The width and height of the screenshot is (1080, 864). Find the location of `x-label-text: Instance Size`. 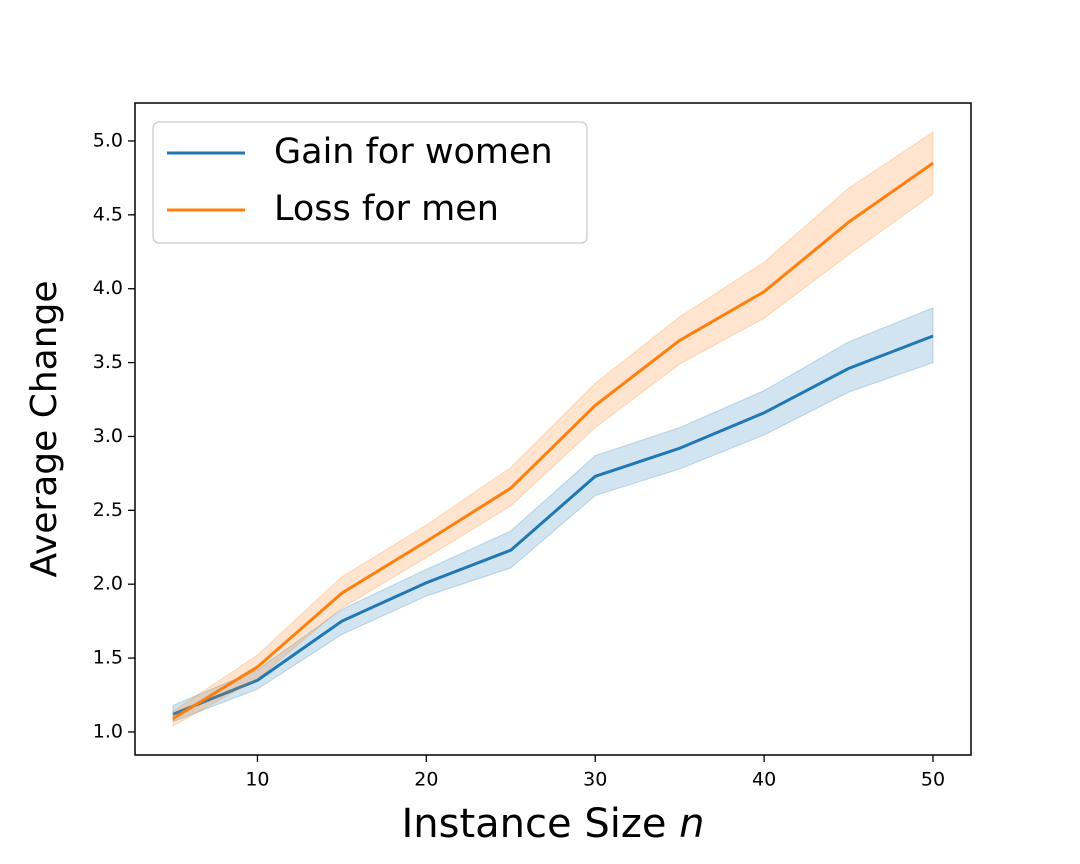

x-label-text: Instance Size is located at coordinates (533, 824).